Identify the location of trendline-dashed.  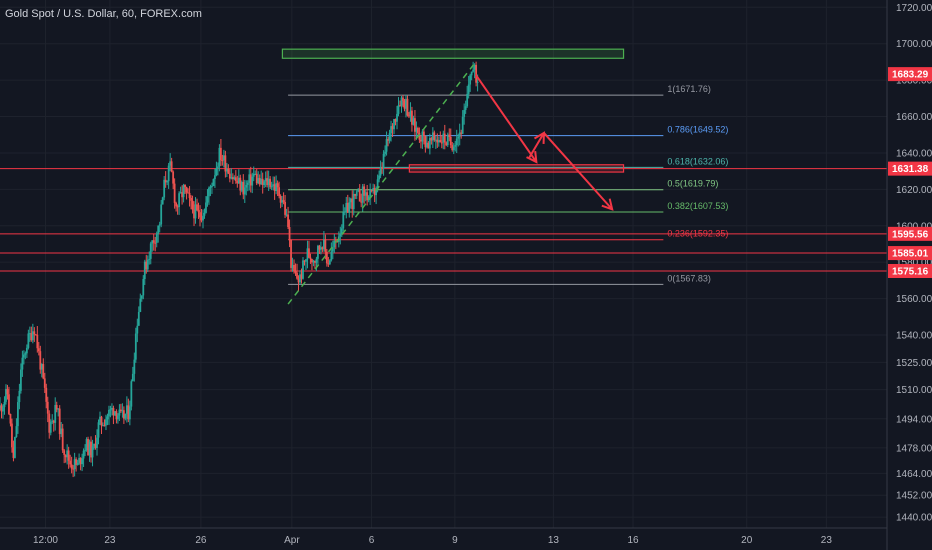
(382, 183).